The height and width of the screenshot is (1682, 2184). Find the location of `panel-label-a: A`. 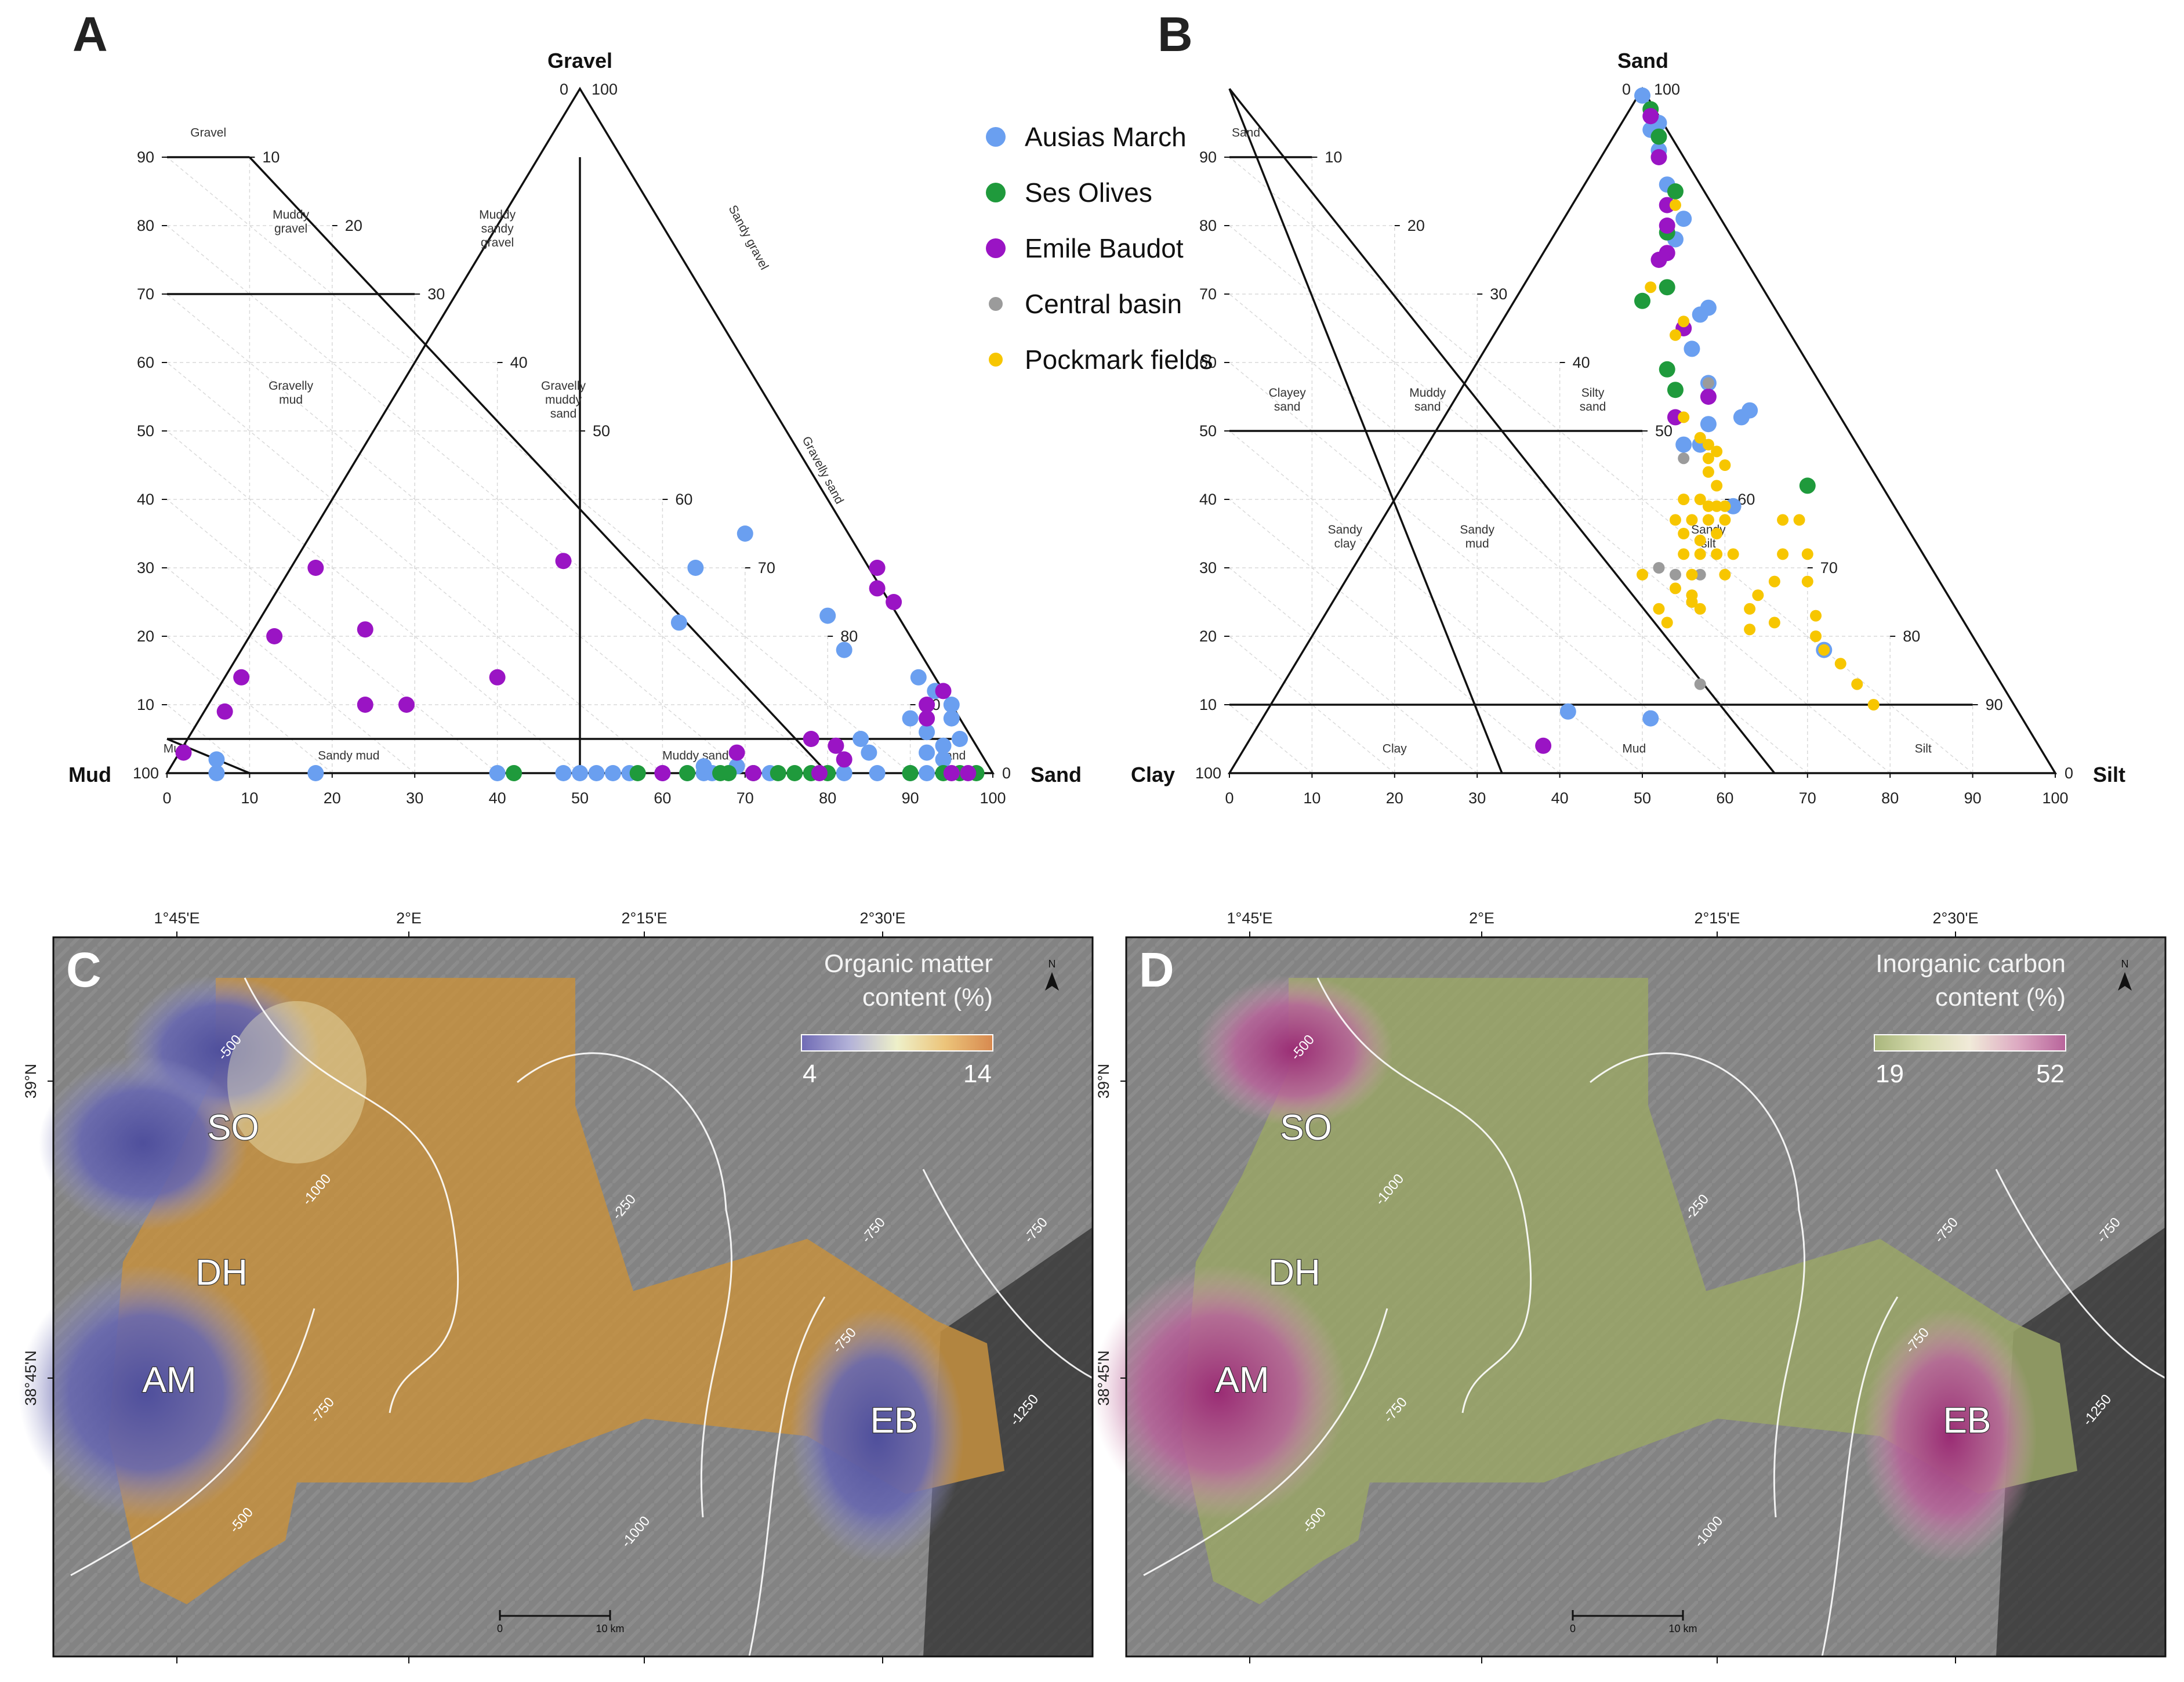

panel-label-a: A is located at coordinates (90, 34).